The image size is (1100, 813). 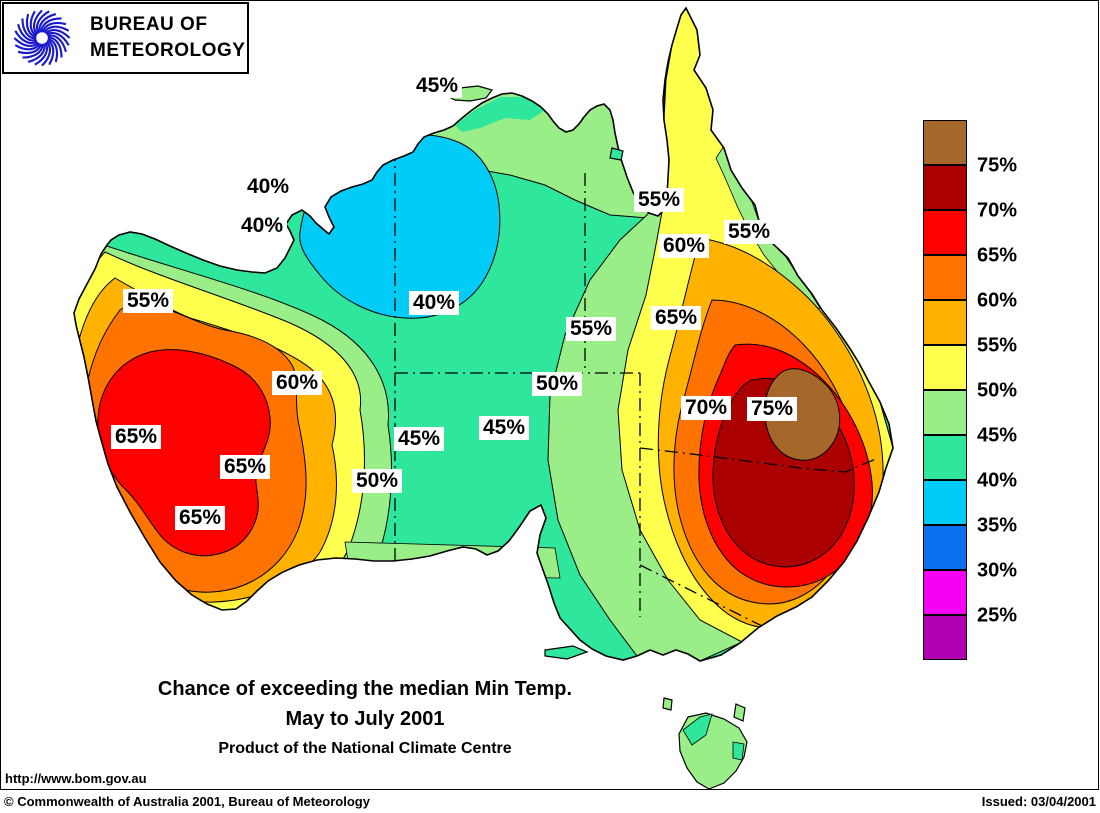 I want to click on map-title: Chance of exceeding the median Min Temp., so click(x=365, y=689).